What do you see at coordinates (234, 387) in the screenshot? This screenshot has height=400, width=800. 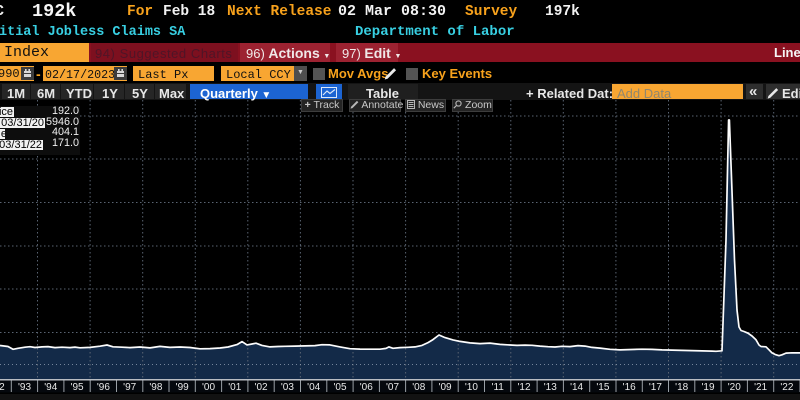 I see `svg-text: '01` at bounding box center [234, 387].